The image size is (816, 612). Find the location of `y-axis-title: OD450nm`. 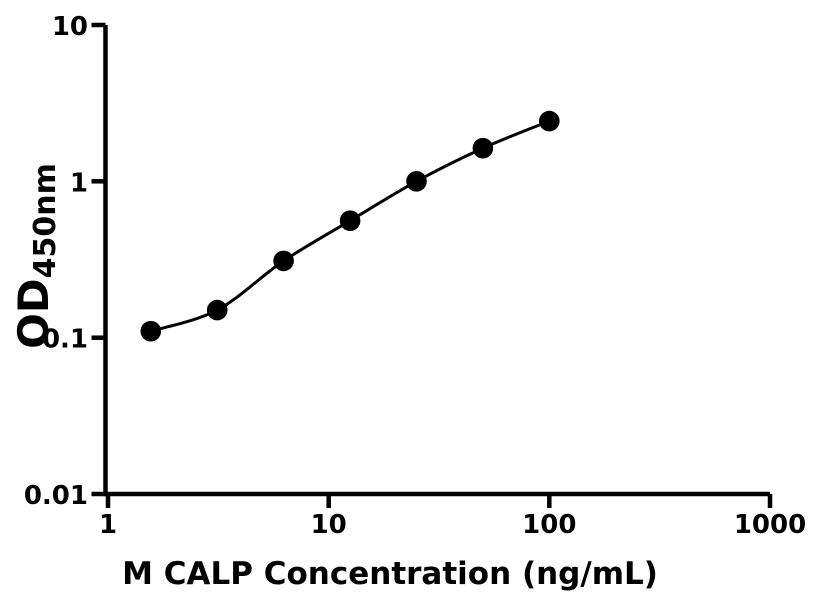

y-axis-title: OD450nm is located at coordinates (36, 256).